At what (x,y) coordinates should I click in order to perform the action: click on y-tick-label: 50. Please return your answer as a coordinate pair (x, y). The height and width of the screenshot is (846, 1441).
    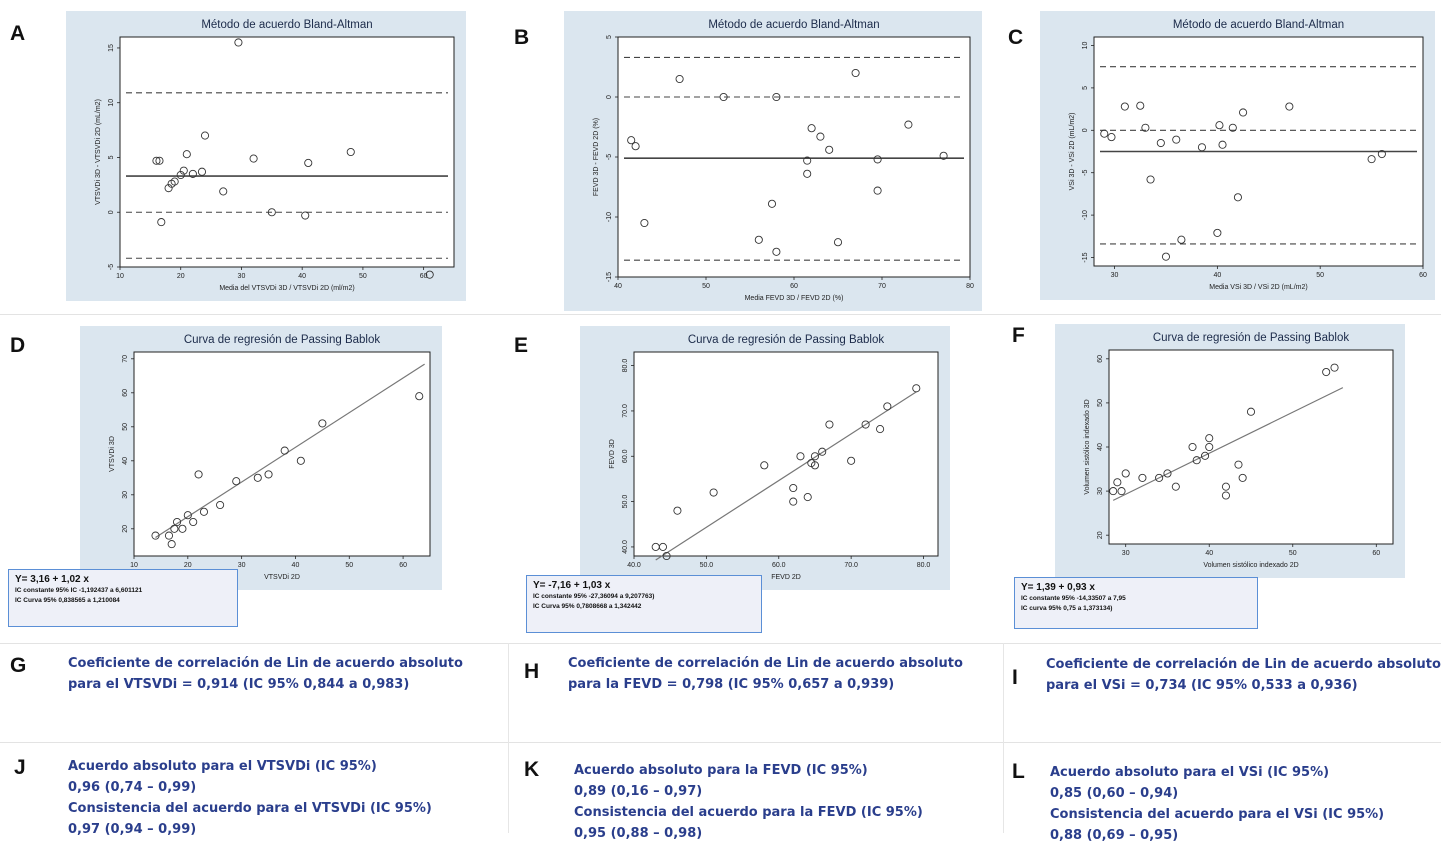
    Looking at the image, I should click on (1100, 403).